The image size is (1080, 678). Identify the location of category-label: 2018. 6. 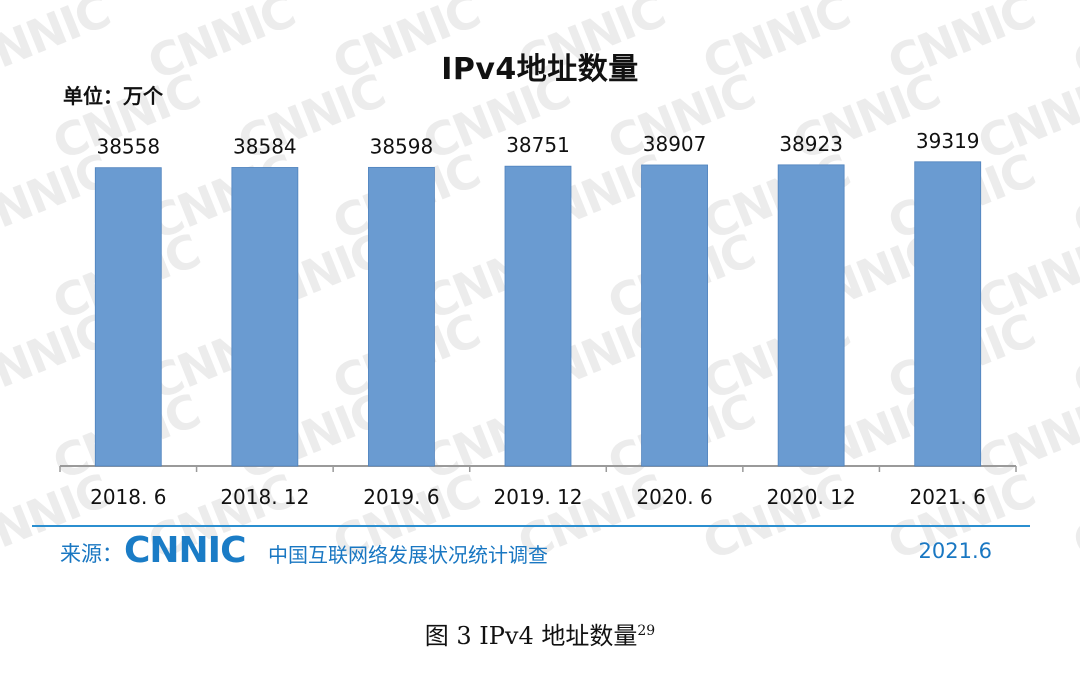
(128, 497).